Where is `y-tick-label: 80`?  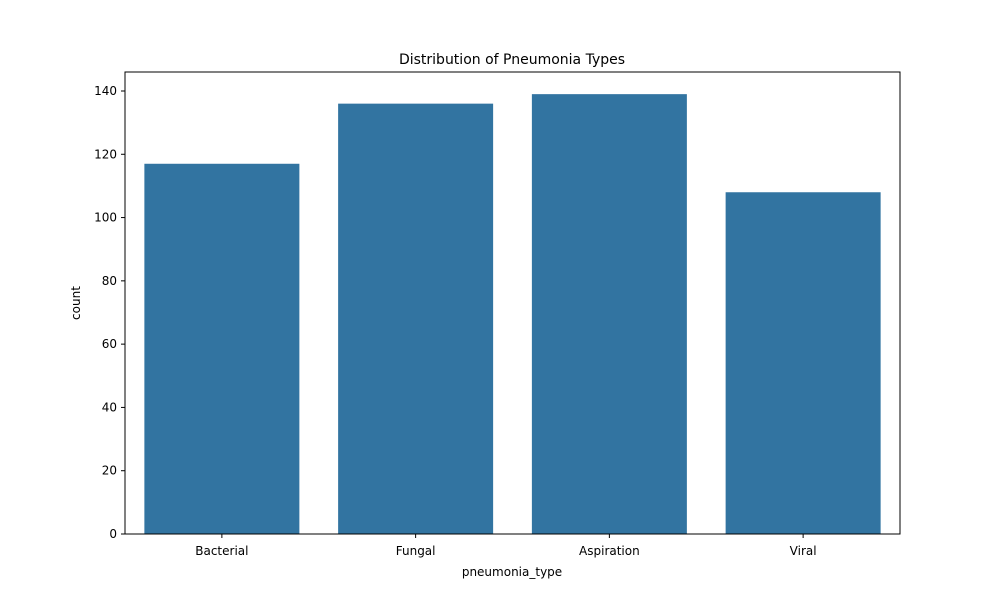
y-tick-label: 80 is located at coordinates (109, 281).